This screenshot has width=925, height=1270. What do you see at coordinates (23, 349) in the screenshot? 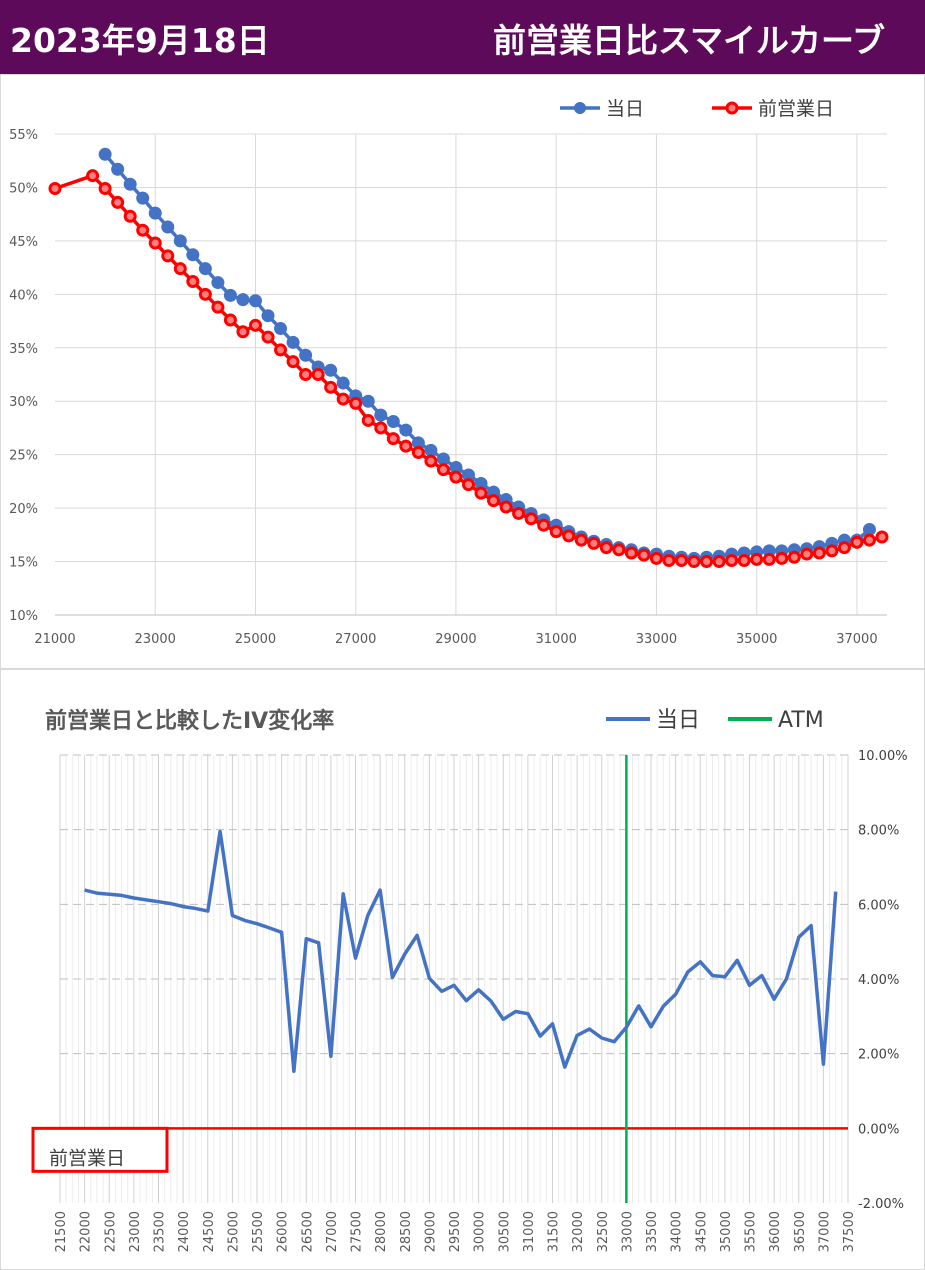
I see `y-tick-label: 35%` at bounding box center [23, 349].